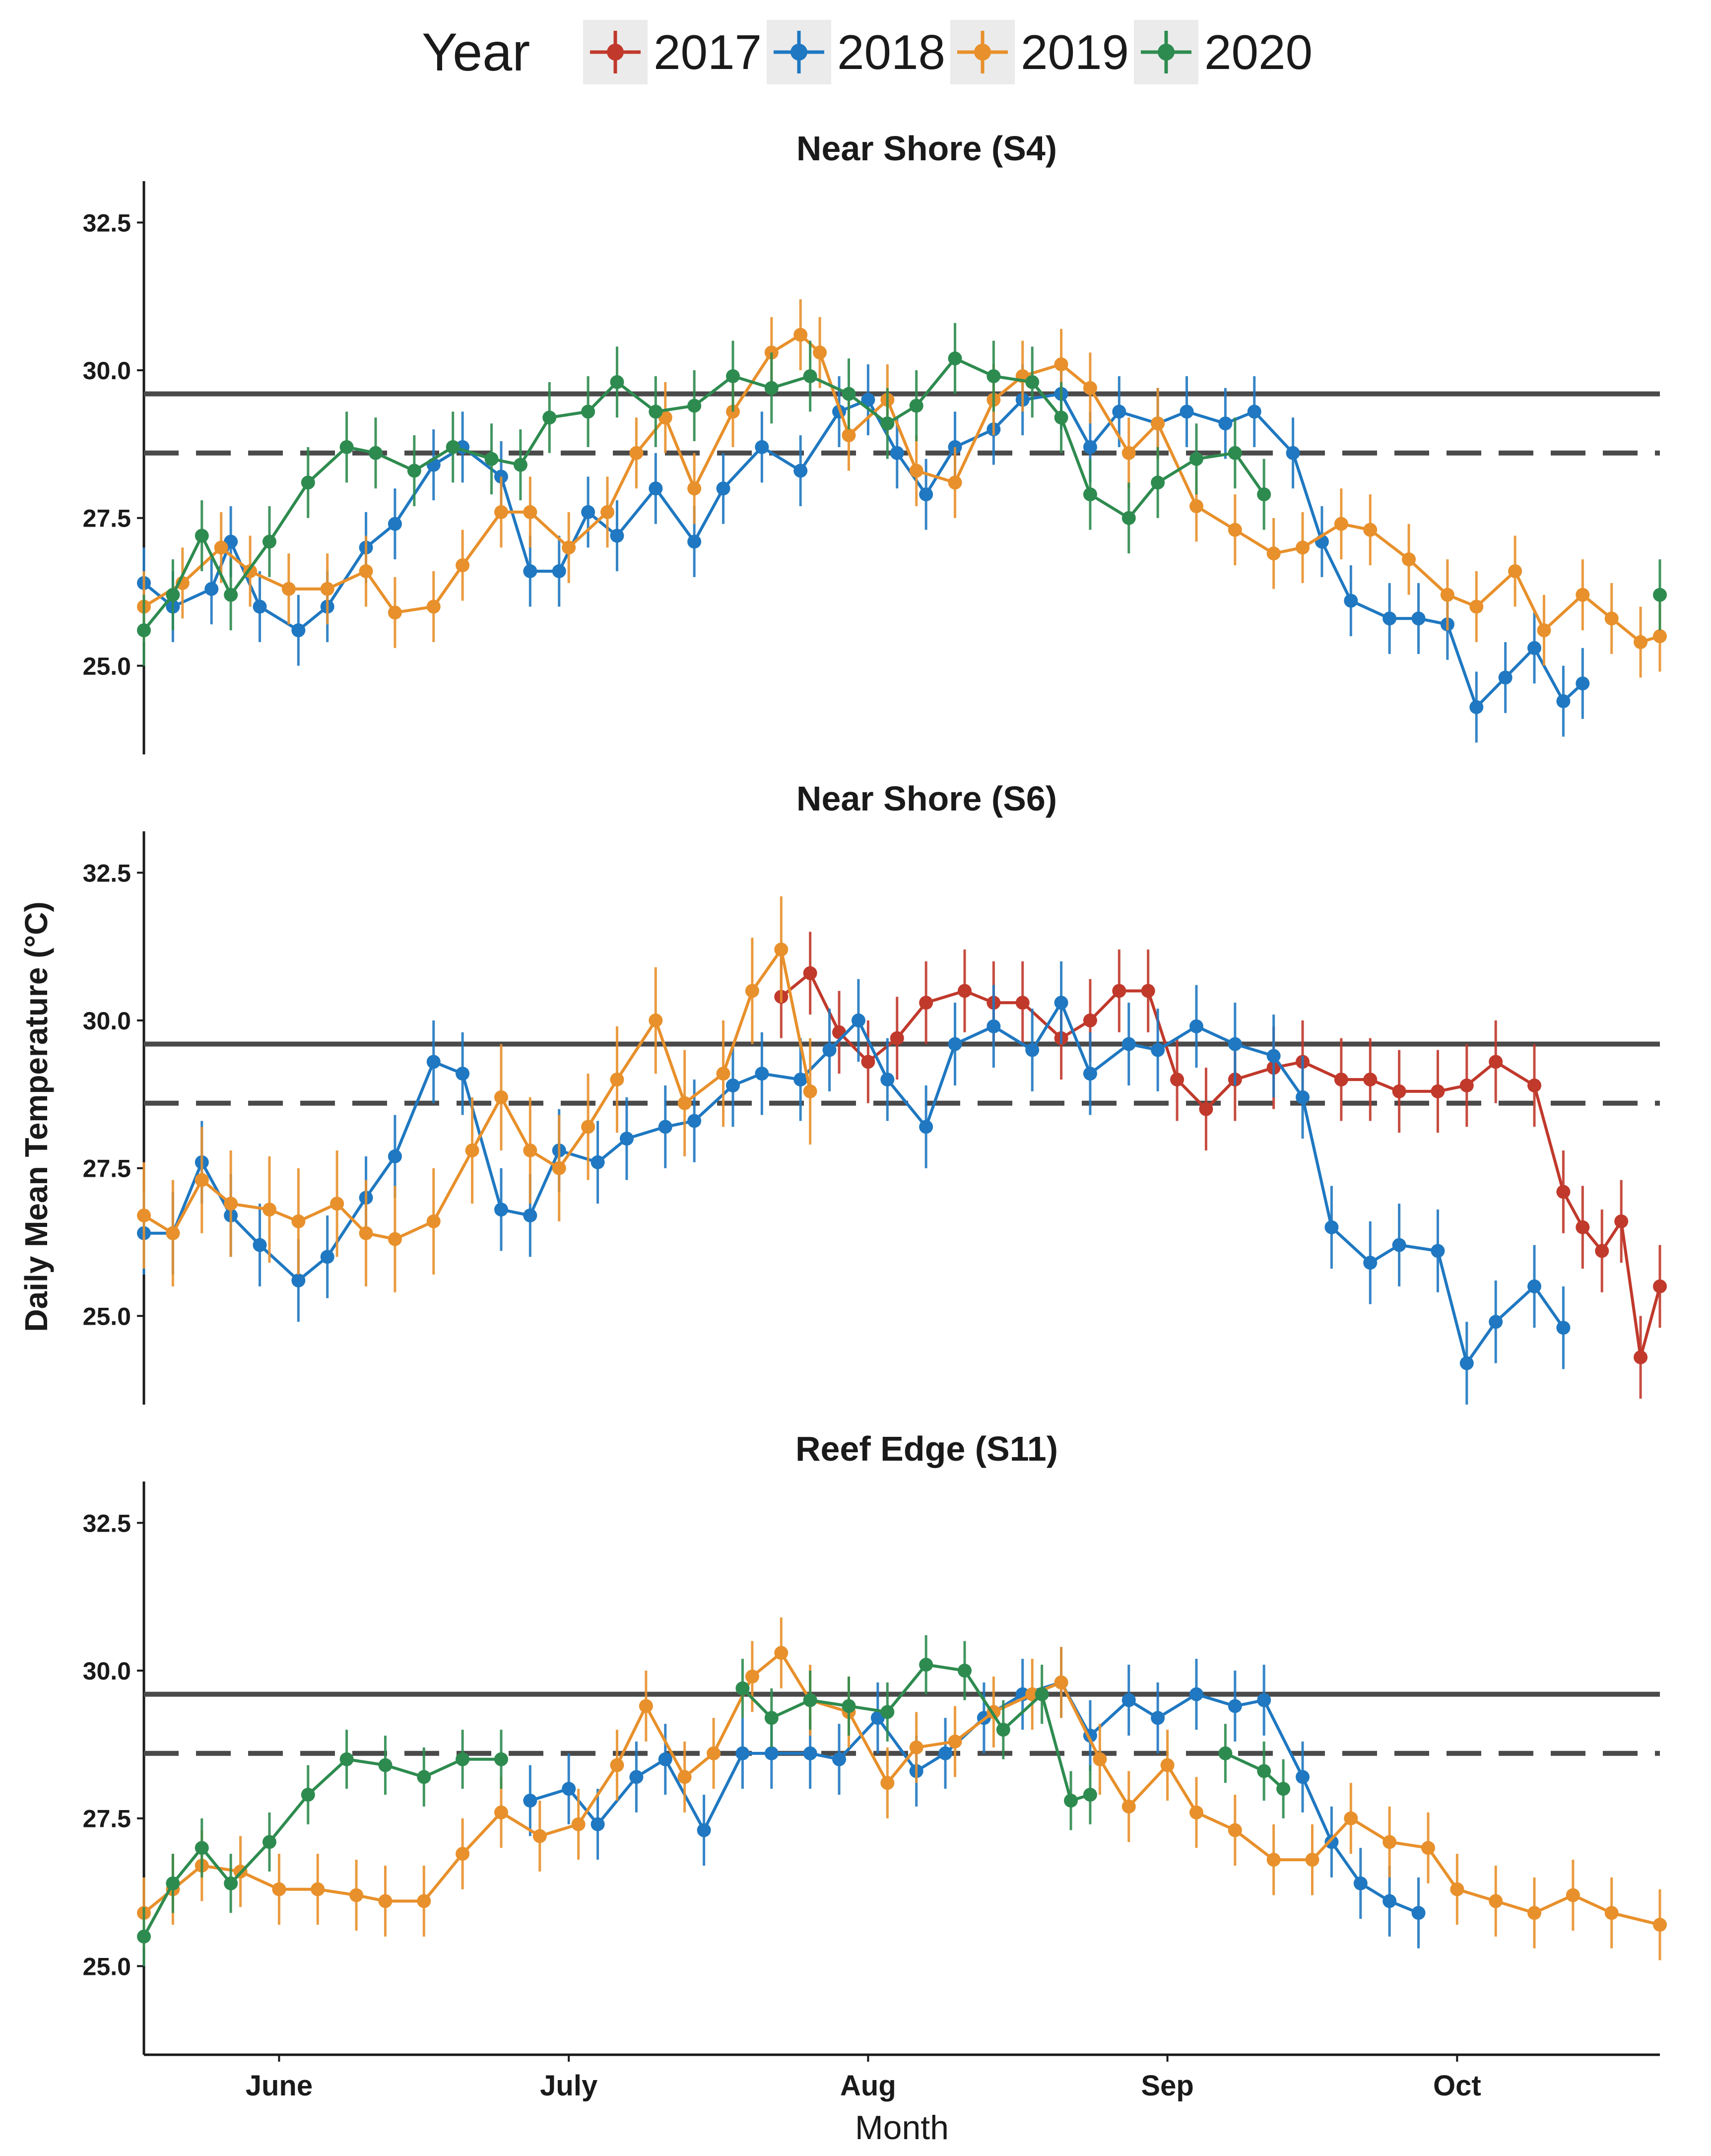 The height and width of the screenshot is (2156, 1711). I want to click on series-line, so click(974, 1797).